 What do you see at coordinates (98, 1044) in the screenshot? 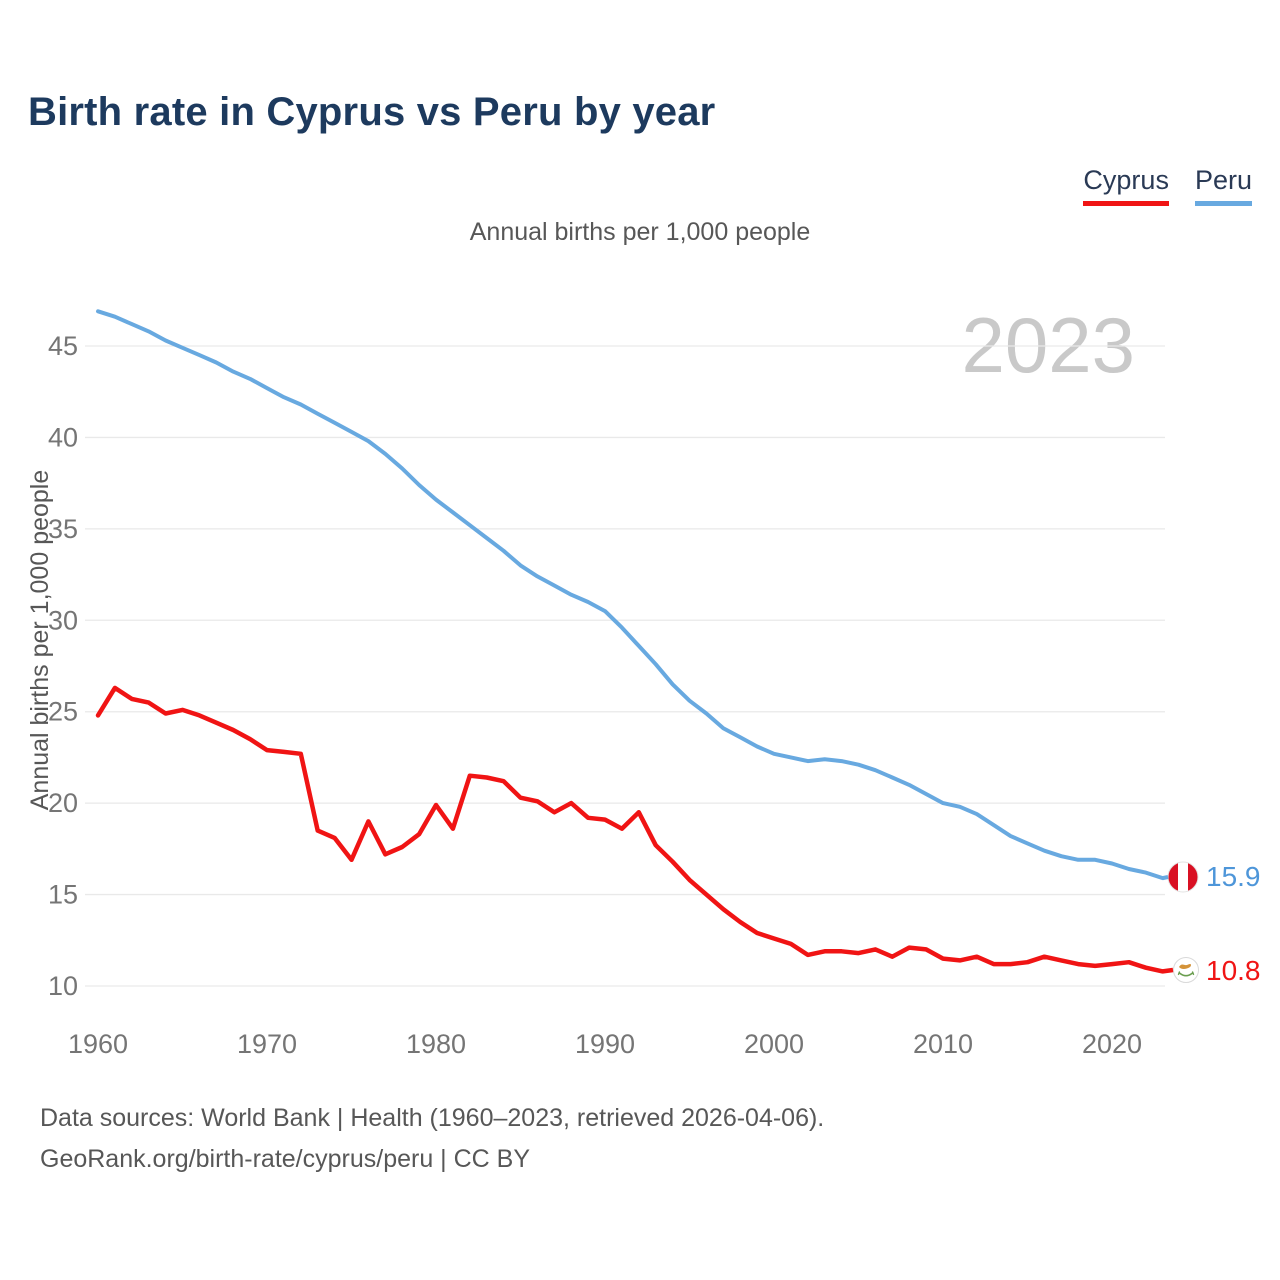
I see `x-tick-1960: 1960` at bounding box center [98, 1044].